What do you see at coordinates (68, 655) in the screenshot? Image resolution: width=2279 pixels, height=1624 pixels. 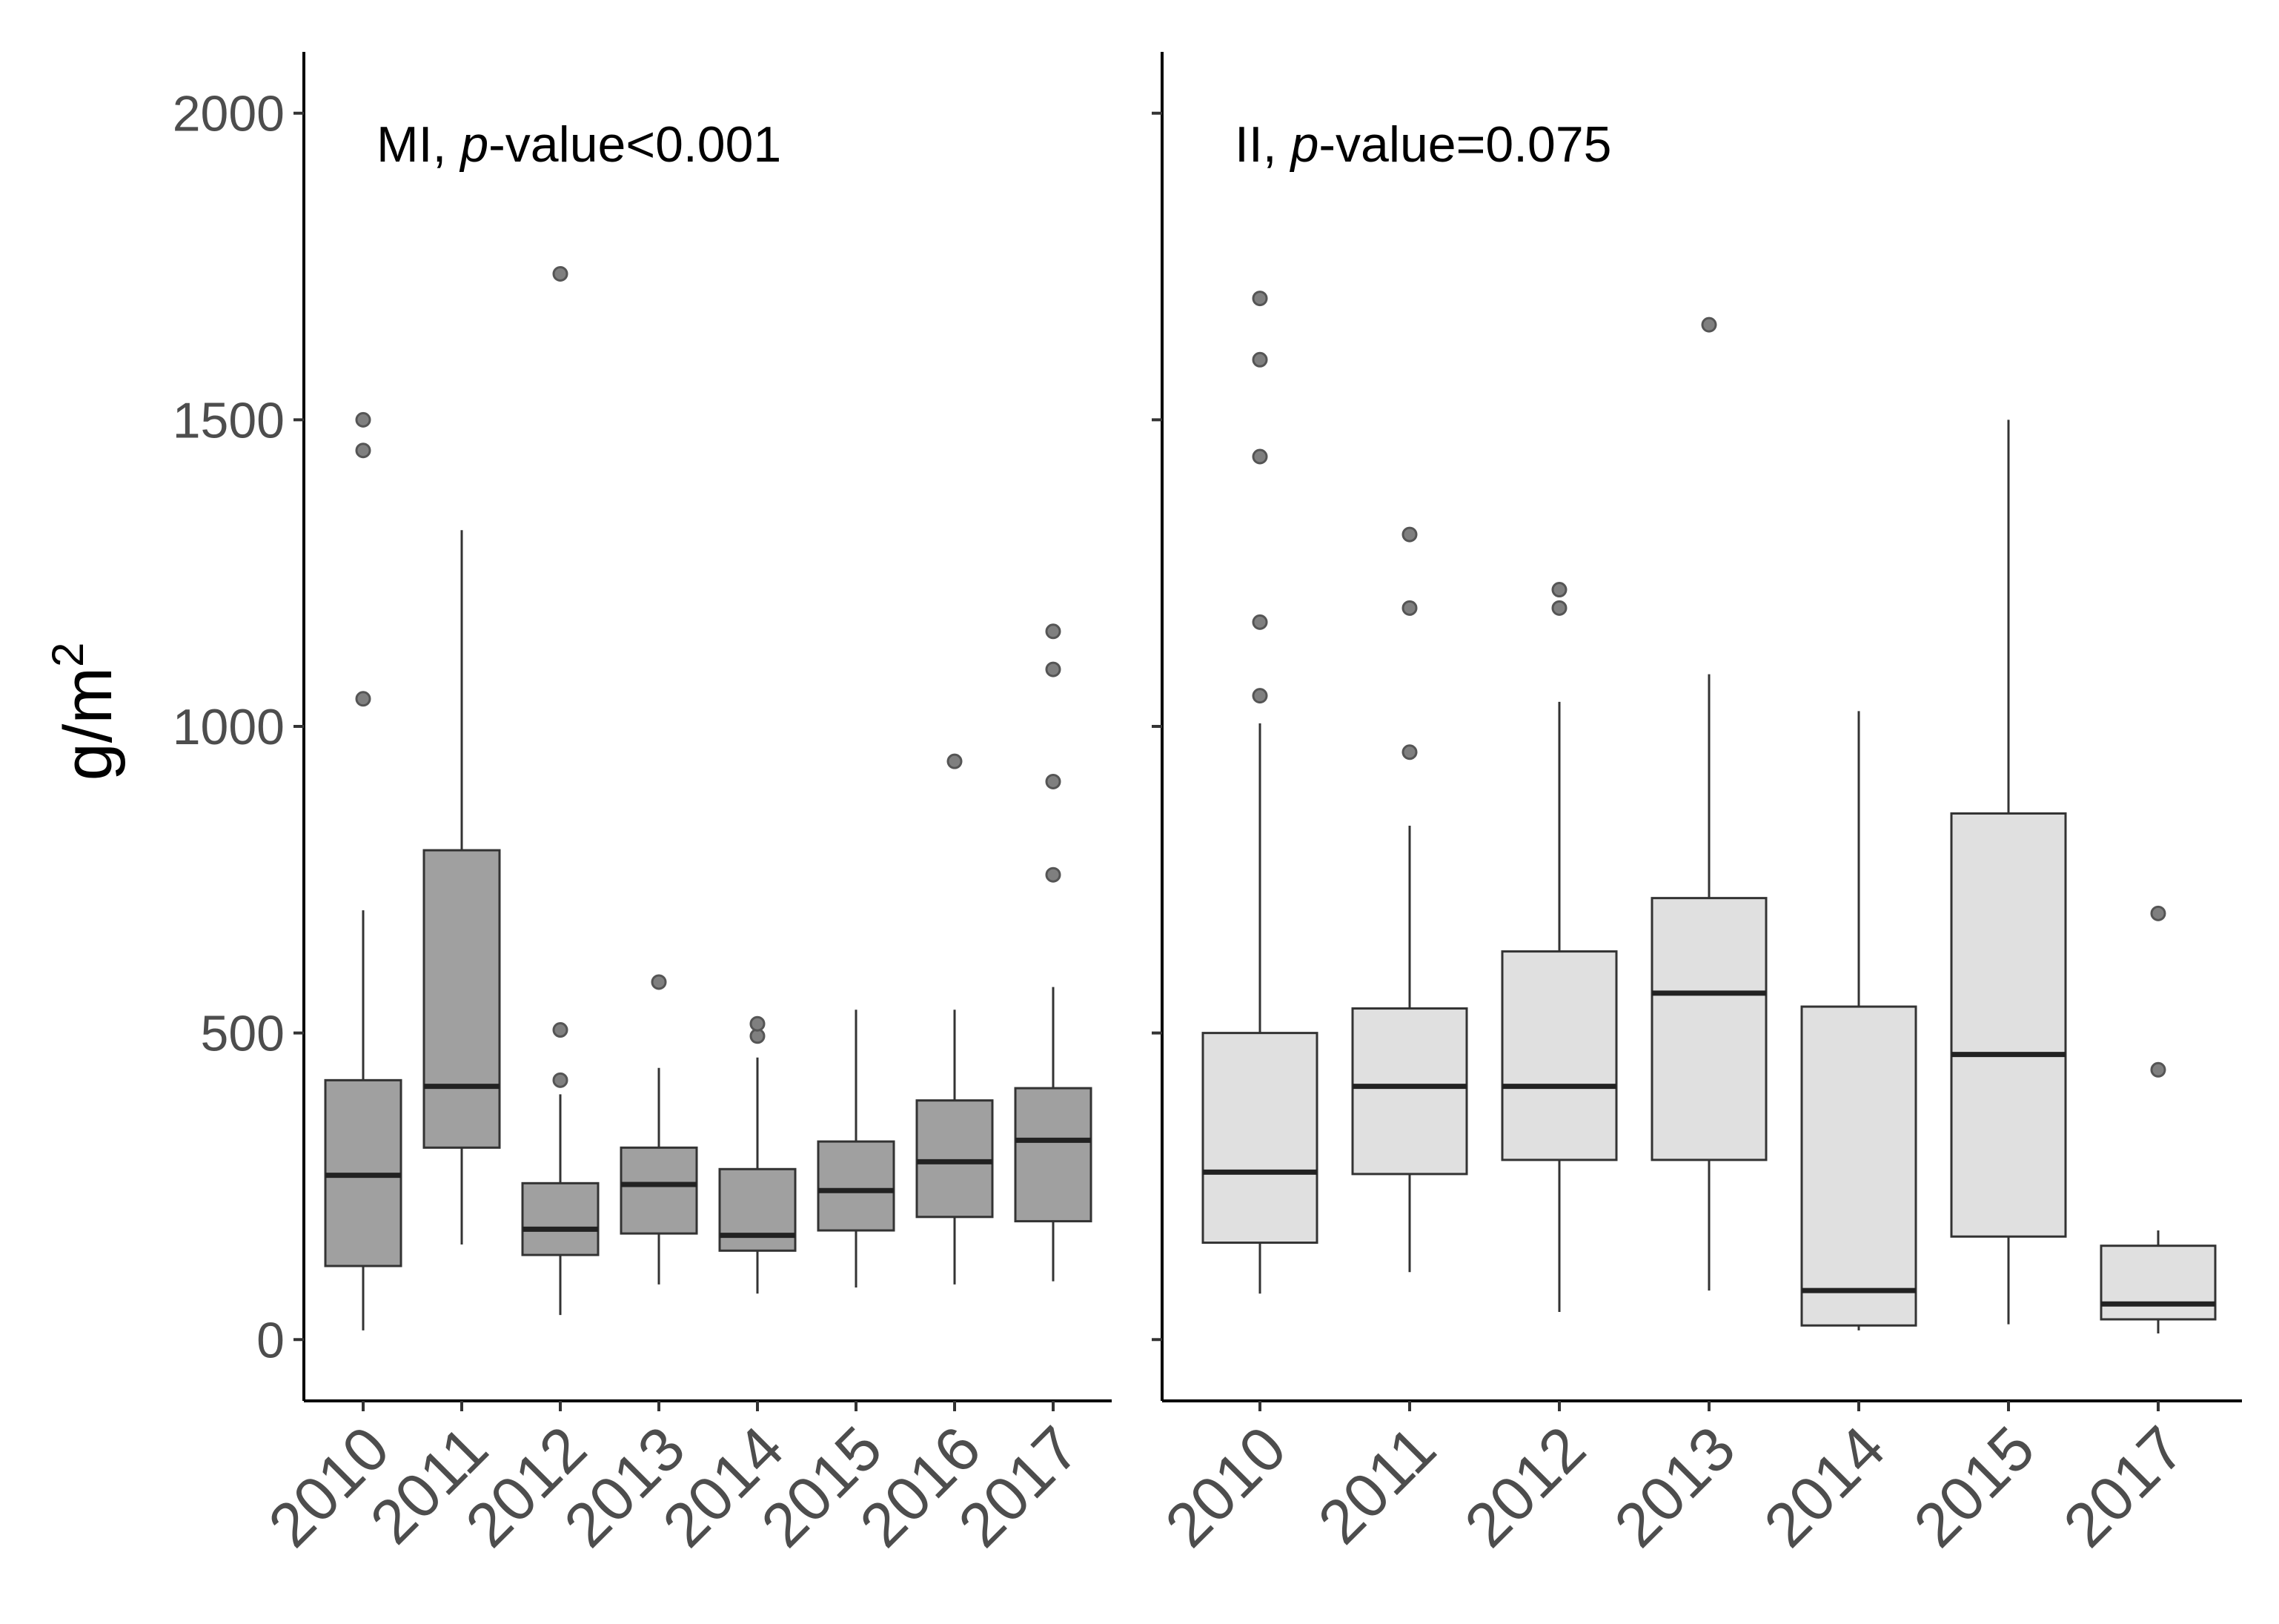 I see `y-axis-title-superscript: 2` at bounding box center [68, 655].